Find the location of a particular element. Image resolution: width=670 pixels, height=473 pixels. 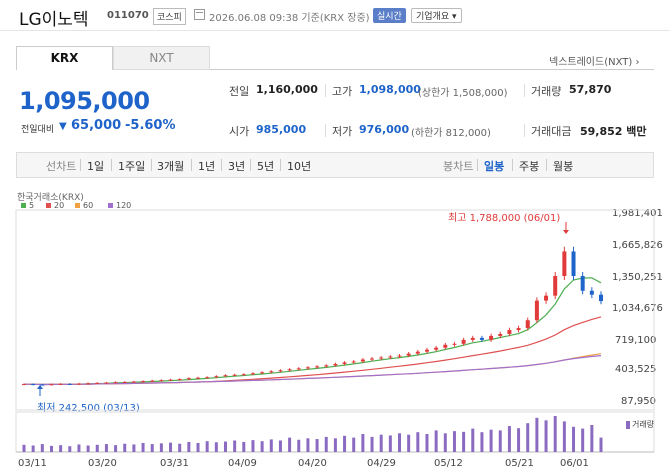

low-annotation: 최저 242,500 (03/13) is located at coordinates (88, 408).